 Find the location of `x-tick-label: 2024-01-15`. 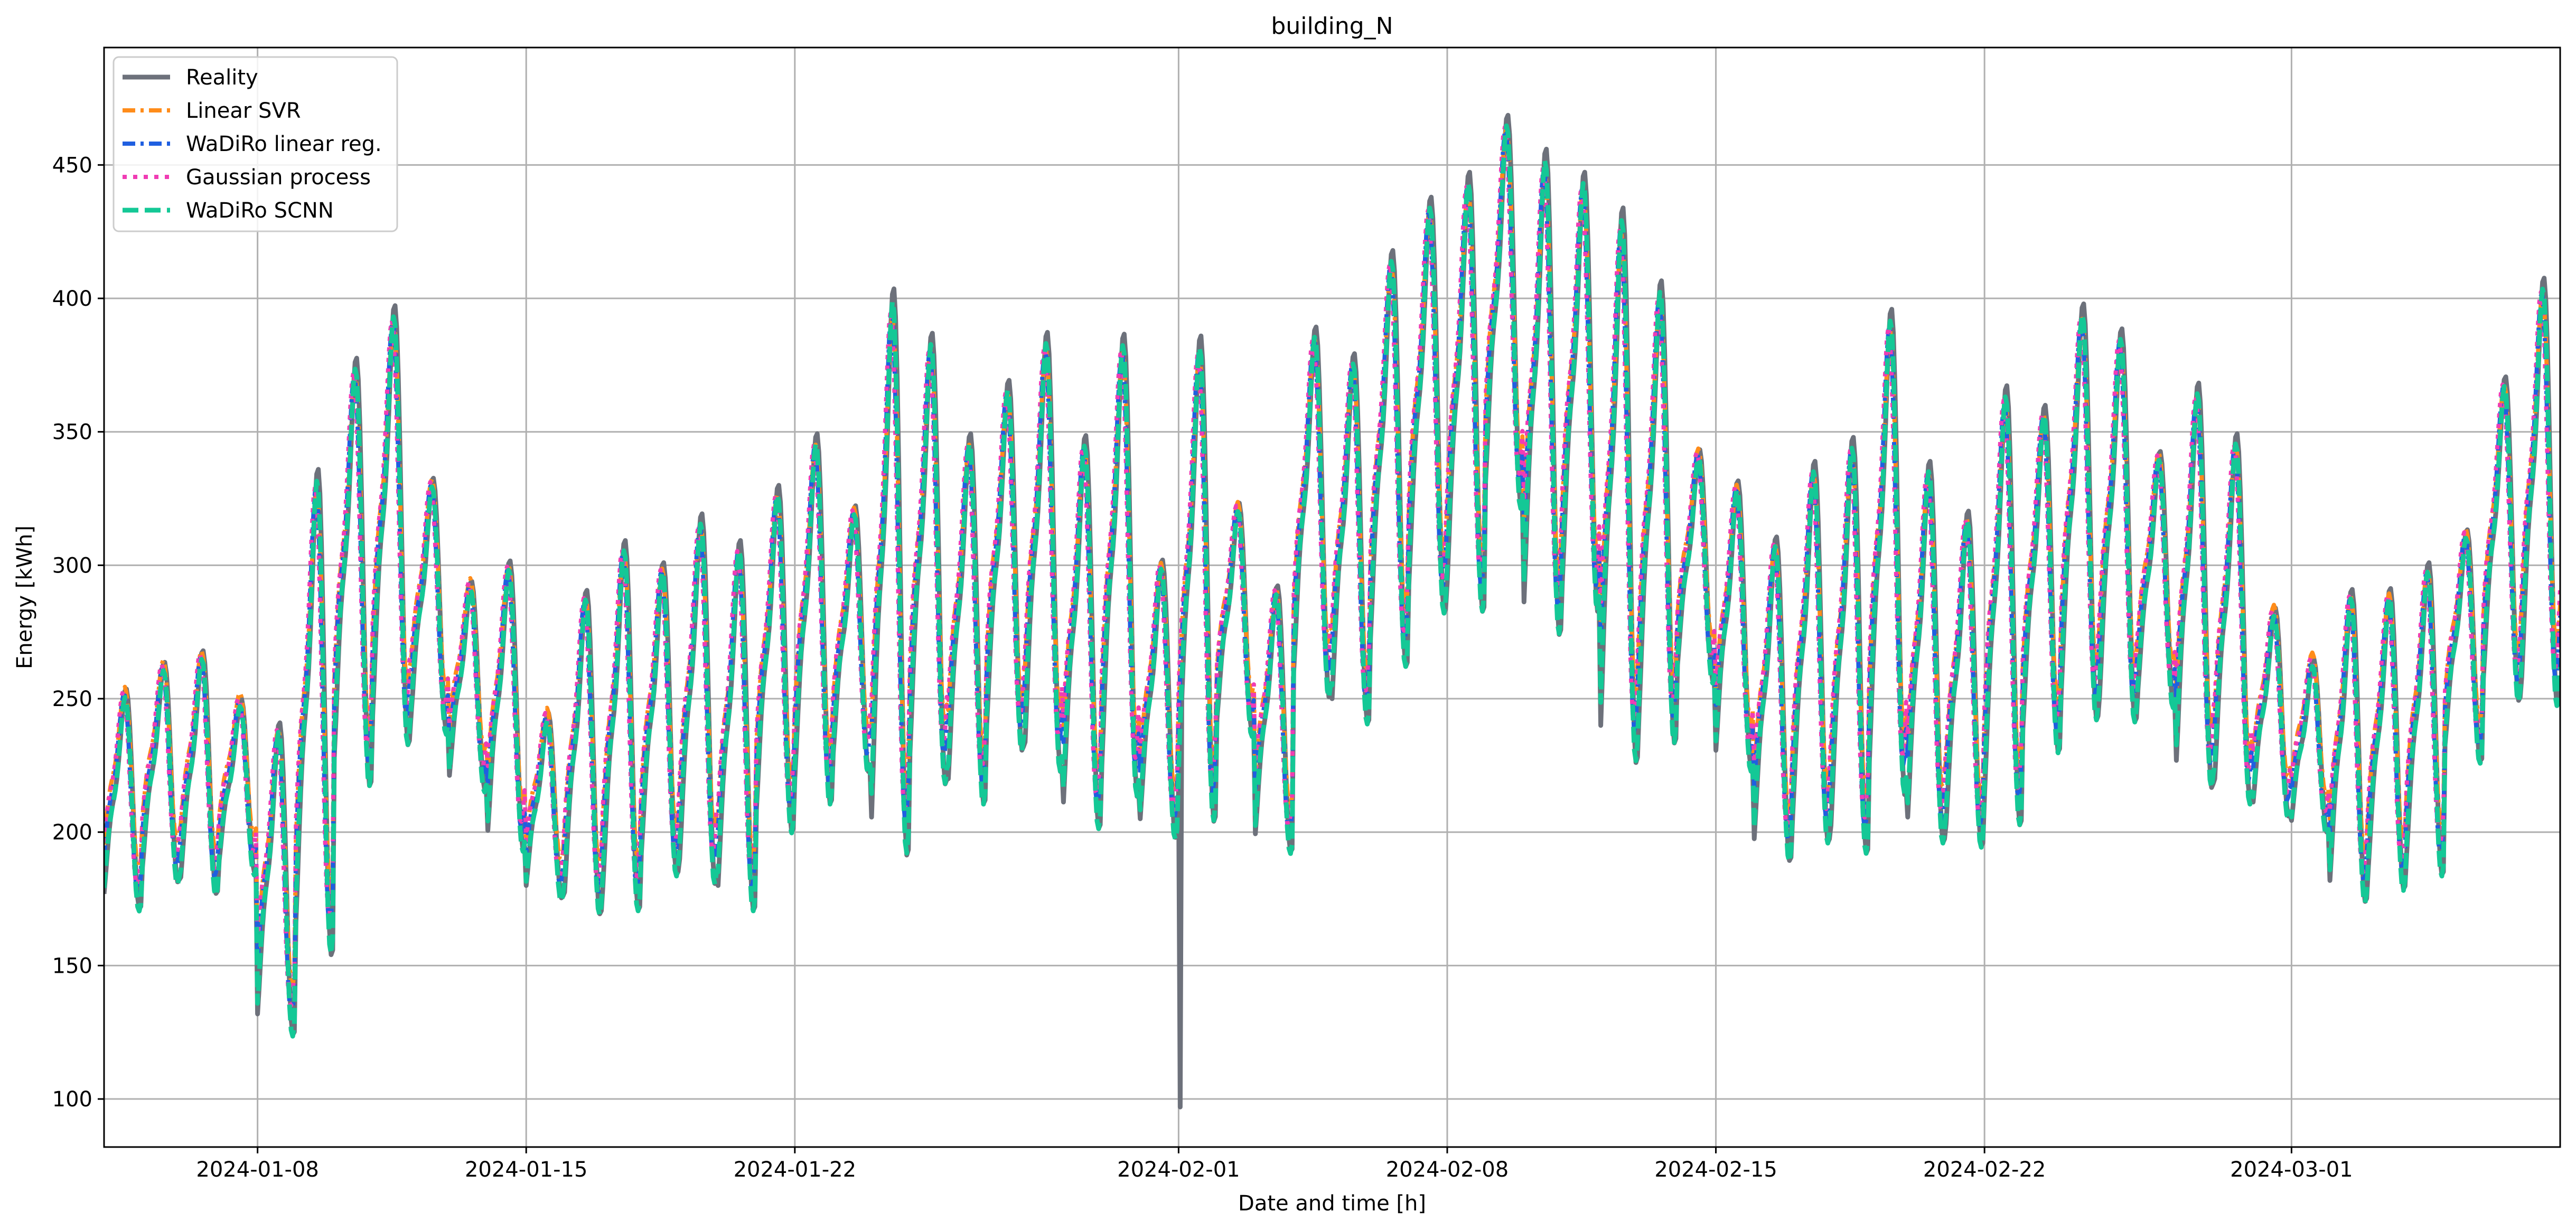

x-tick-label: 2024-01-15 is located at coordinates (526, 1170).